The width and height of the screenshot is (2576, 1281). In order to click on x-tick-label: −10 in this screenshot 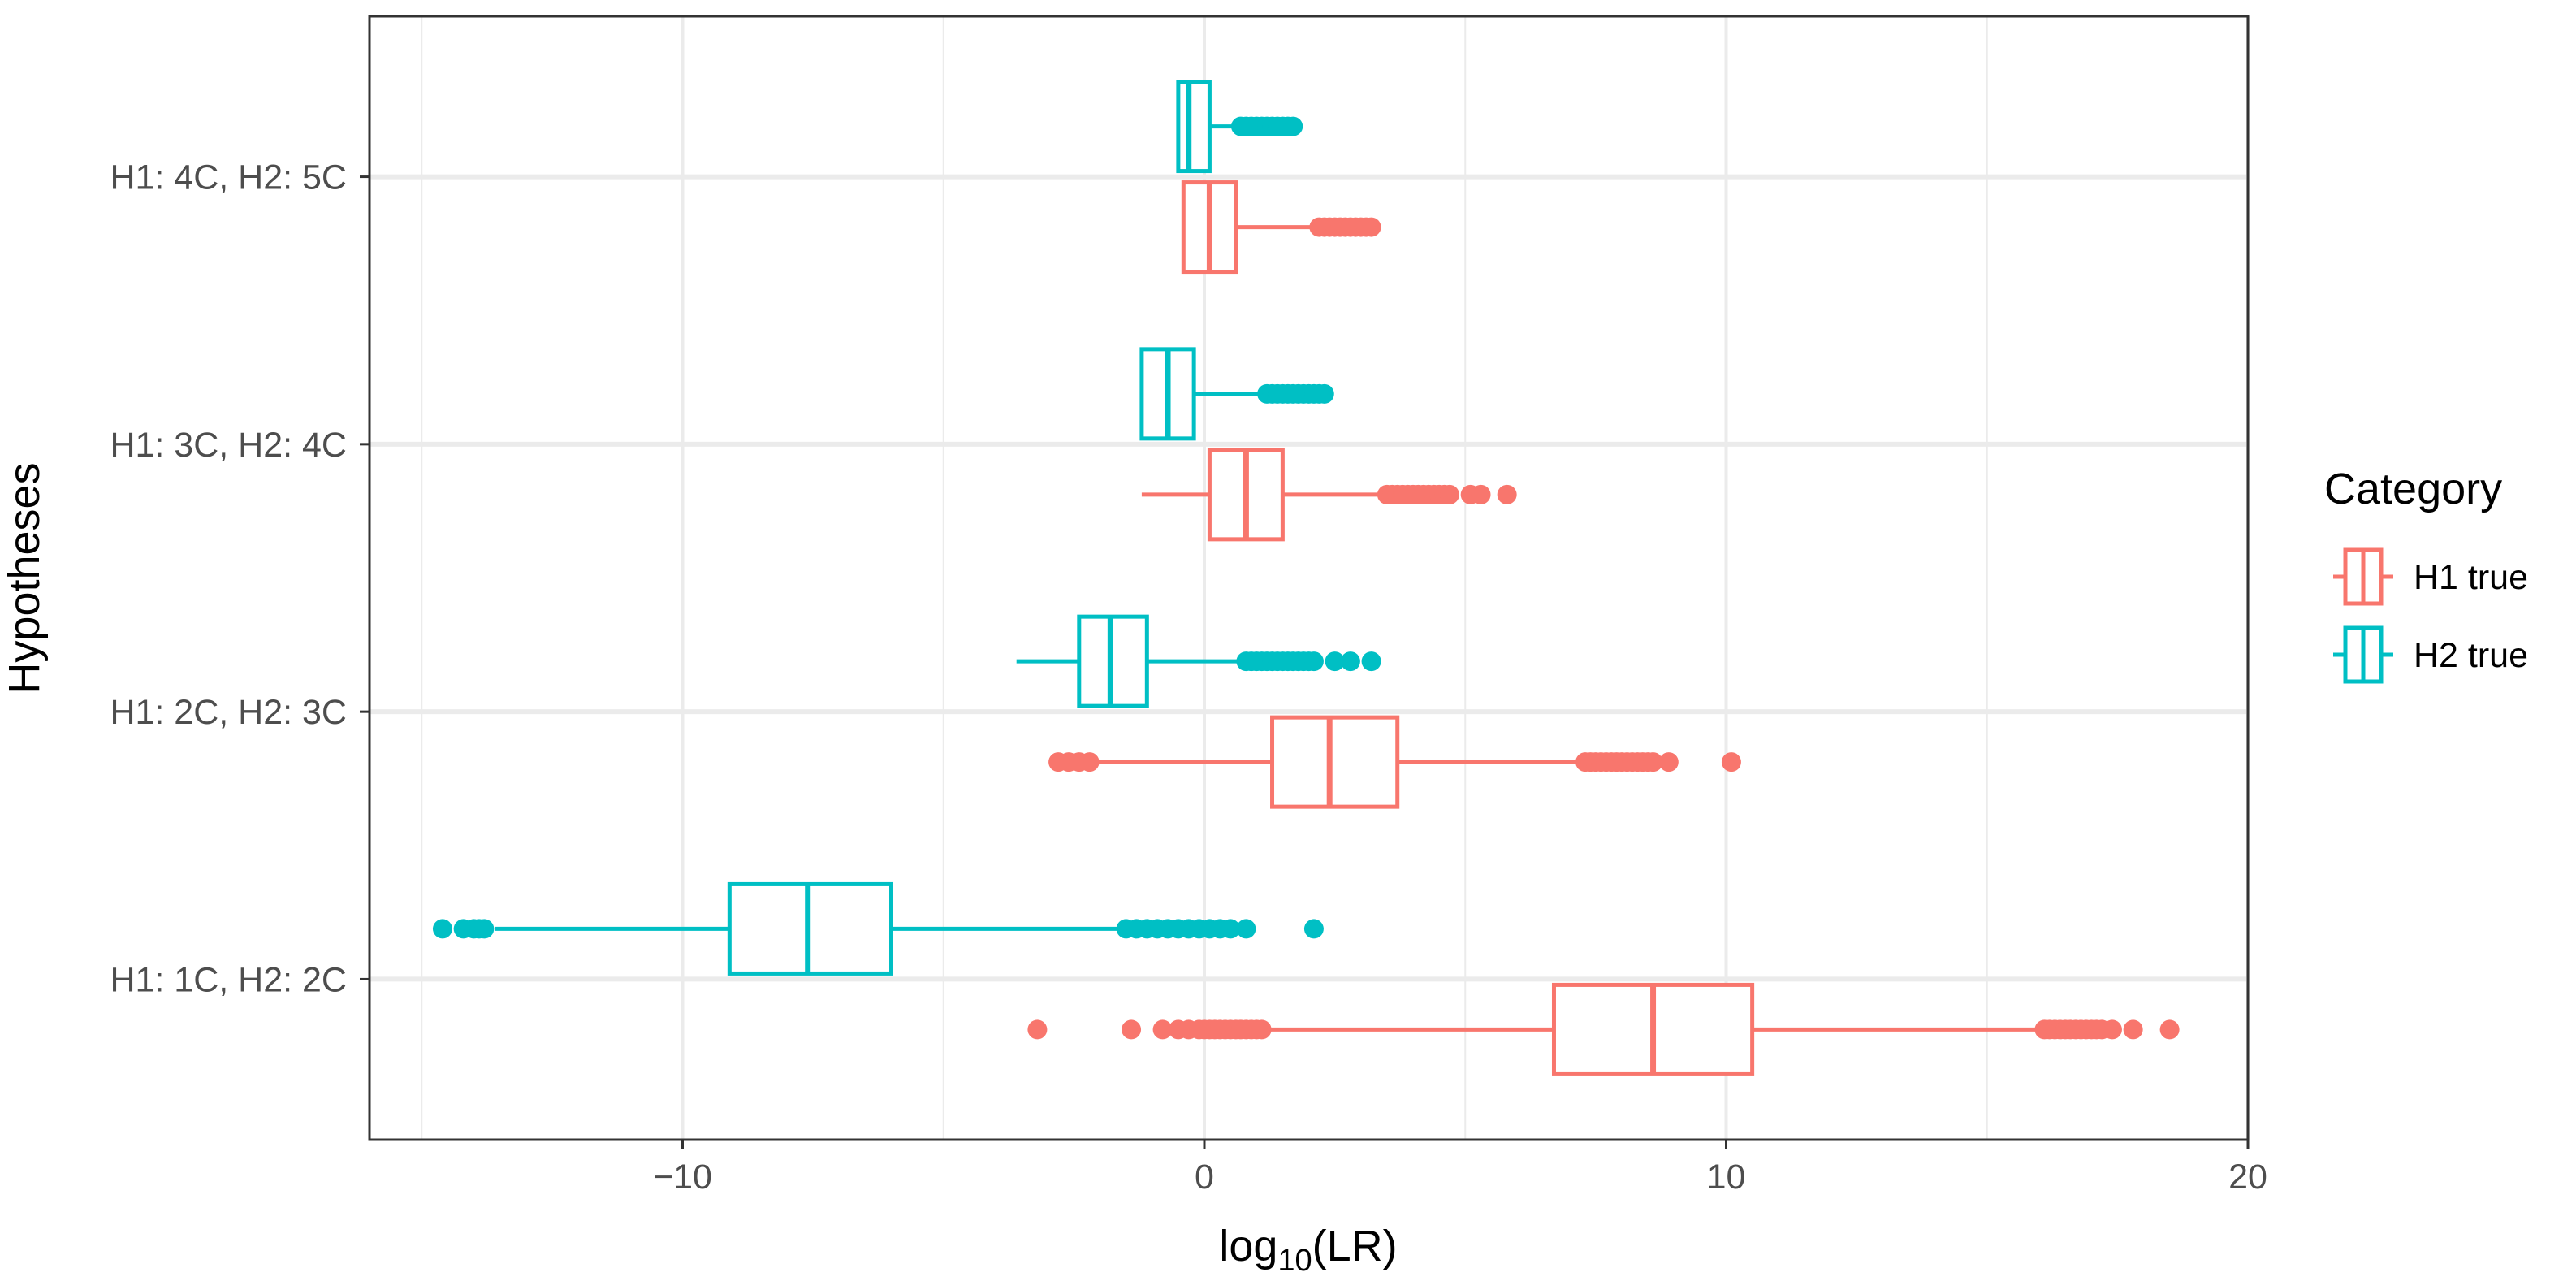, I will do `click(683, 1177)`.